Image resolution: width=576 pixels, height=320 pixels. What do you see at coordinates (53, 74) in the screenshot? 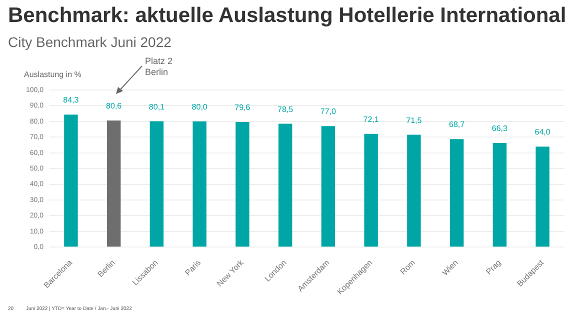
I see `y-axis-title: Auslastung in %` at bounding box center [53, 74].